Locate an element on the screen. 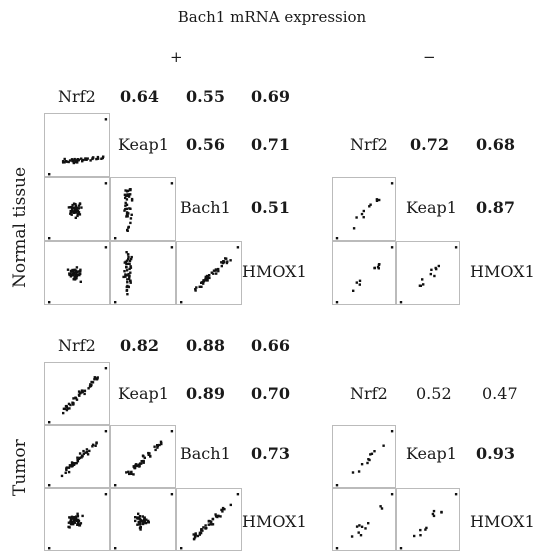  row-label-normal-tissue: Normal tissue is located at coordinates (20, 227).